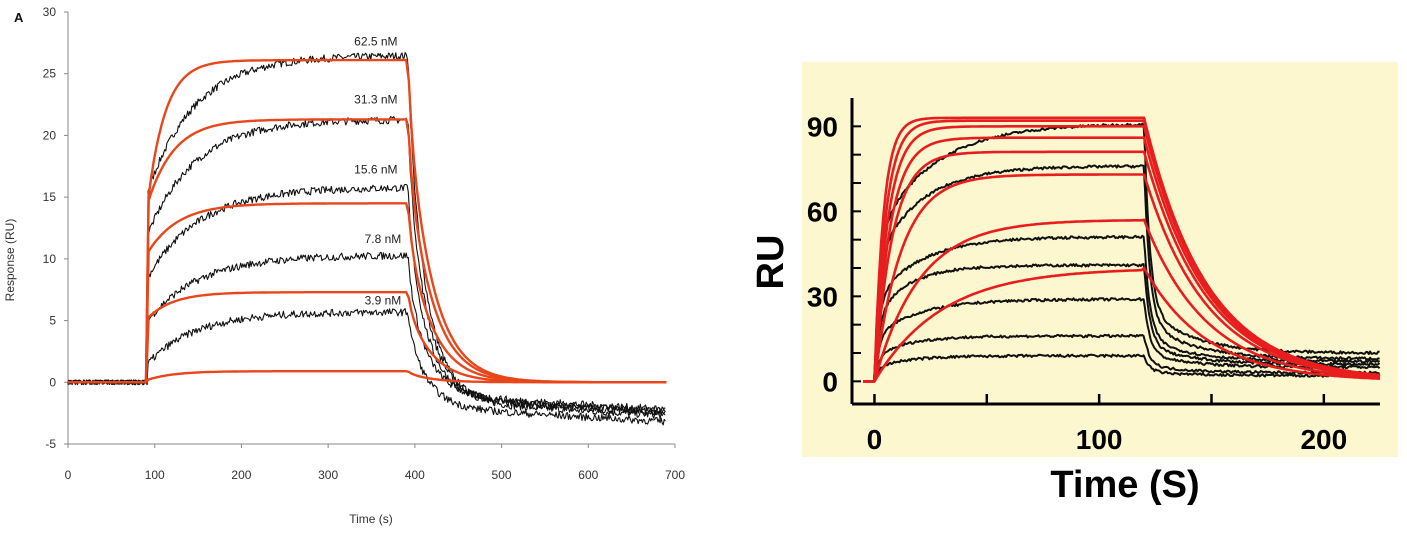 The height and width of the screenshot is (535, 1407). What do you see at coordinates (1099, 439) in the screenshot?
I see `right-x-tick-label: 100` at bounding box center [1099, 439].